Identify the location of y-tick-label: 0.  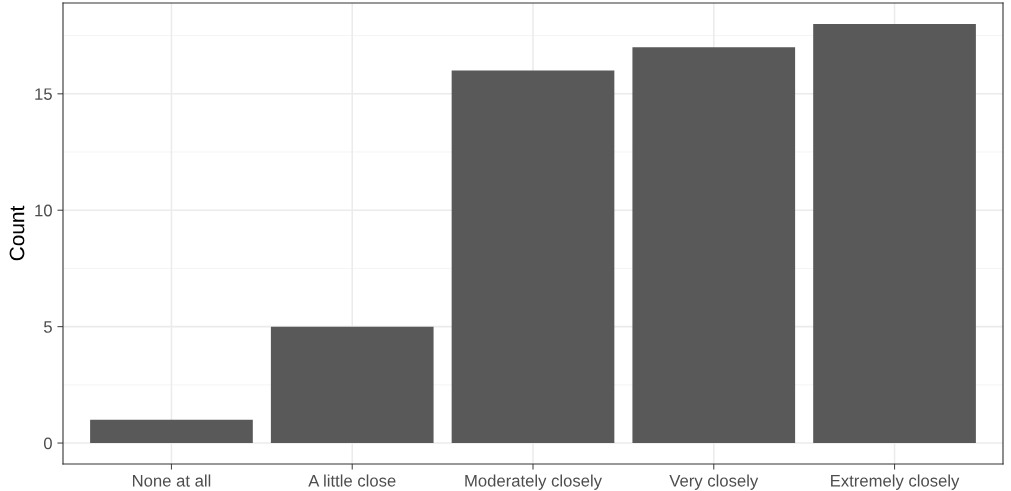
(47, 443).